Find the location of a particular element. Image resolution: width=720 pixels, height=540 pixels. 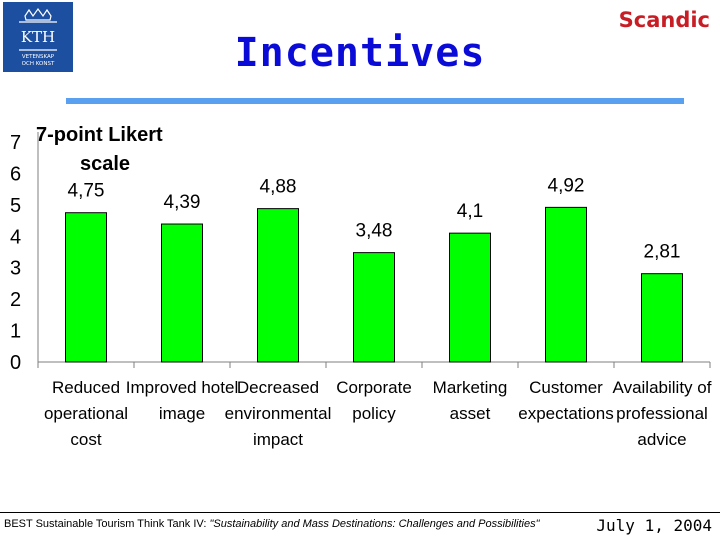

y-tick-label: 4 is located at coordinates (15, 237).